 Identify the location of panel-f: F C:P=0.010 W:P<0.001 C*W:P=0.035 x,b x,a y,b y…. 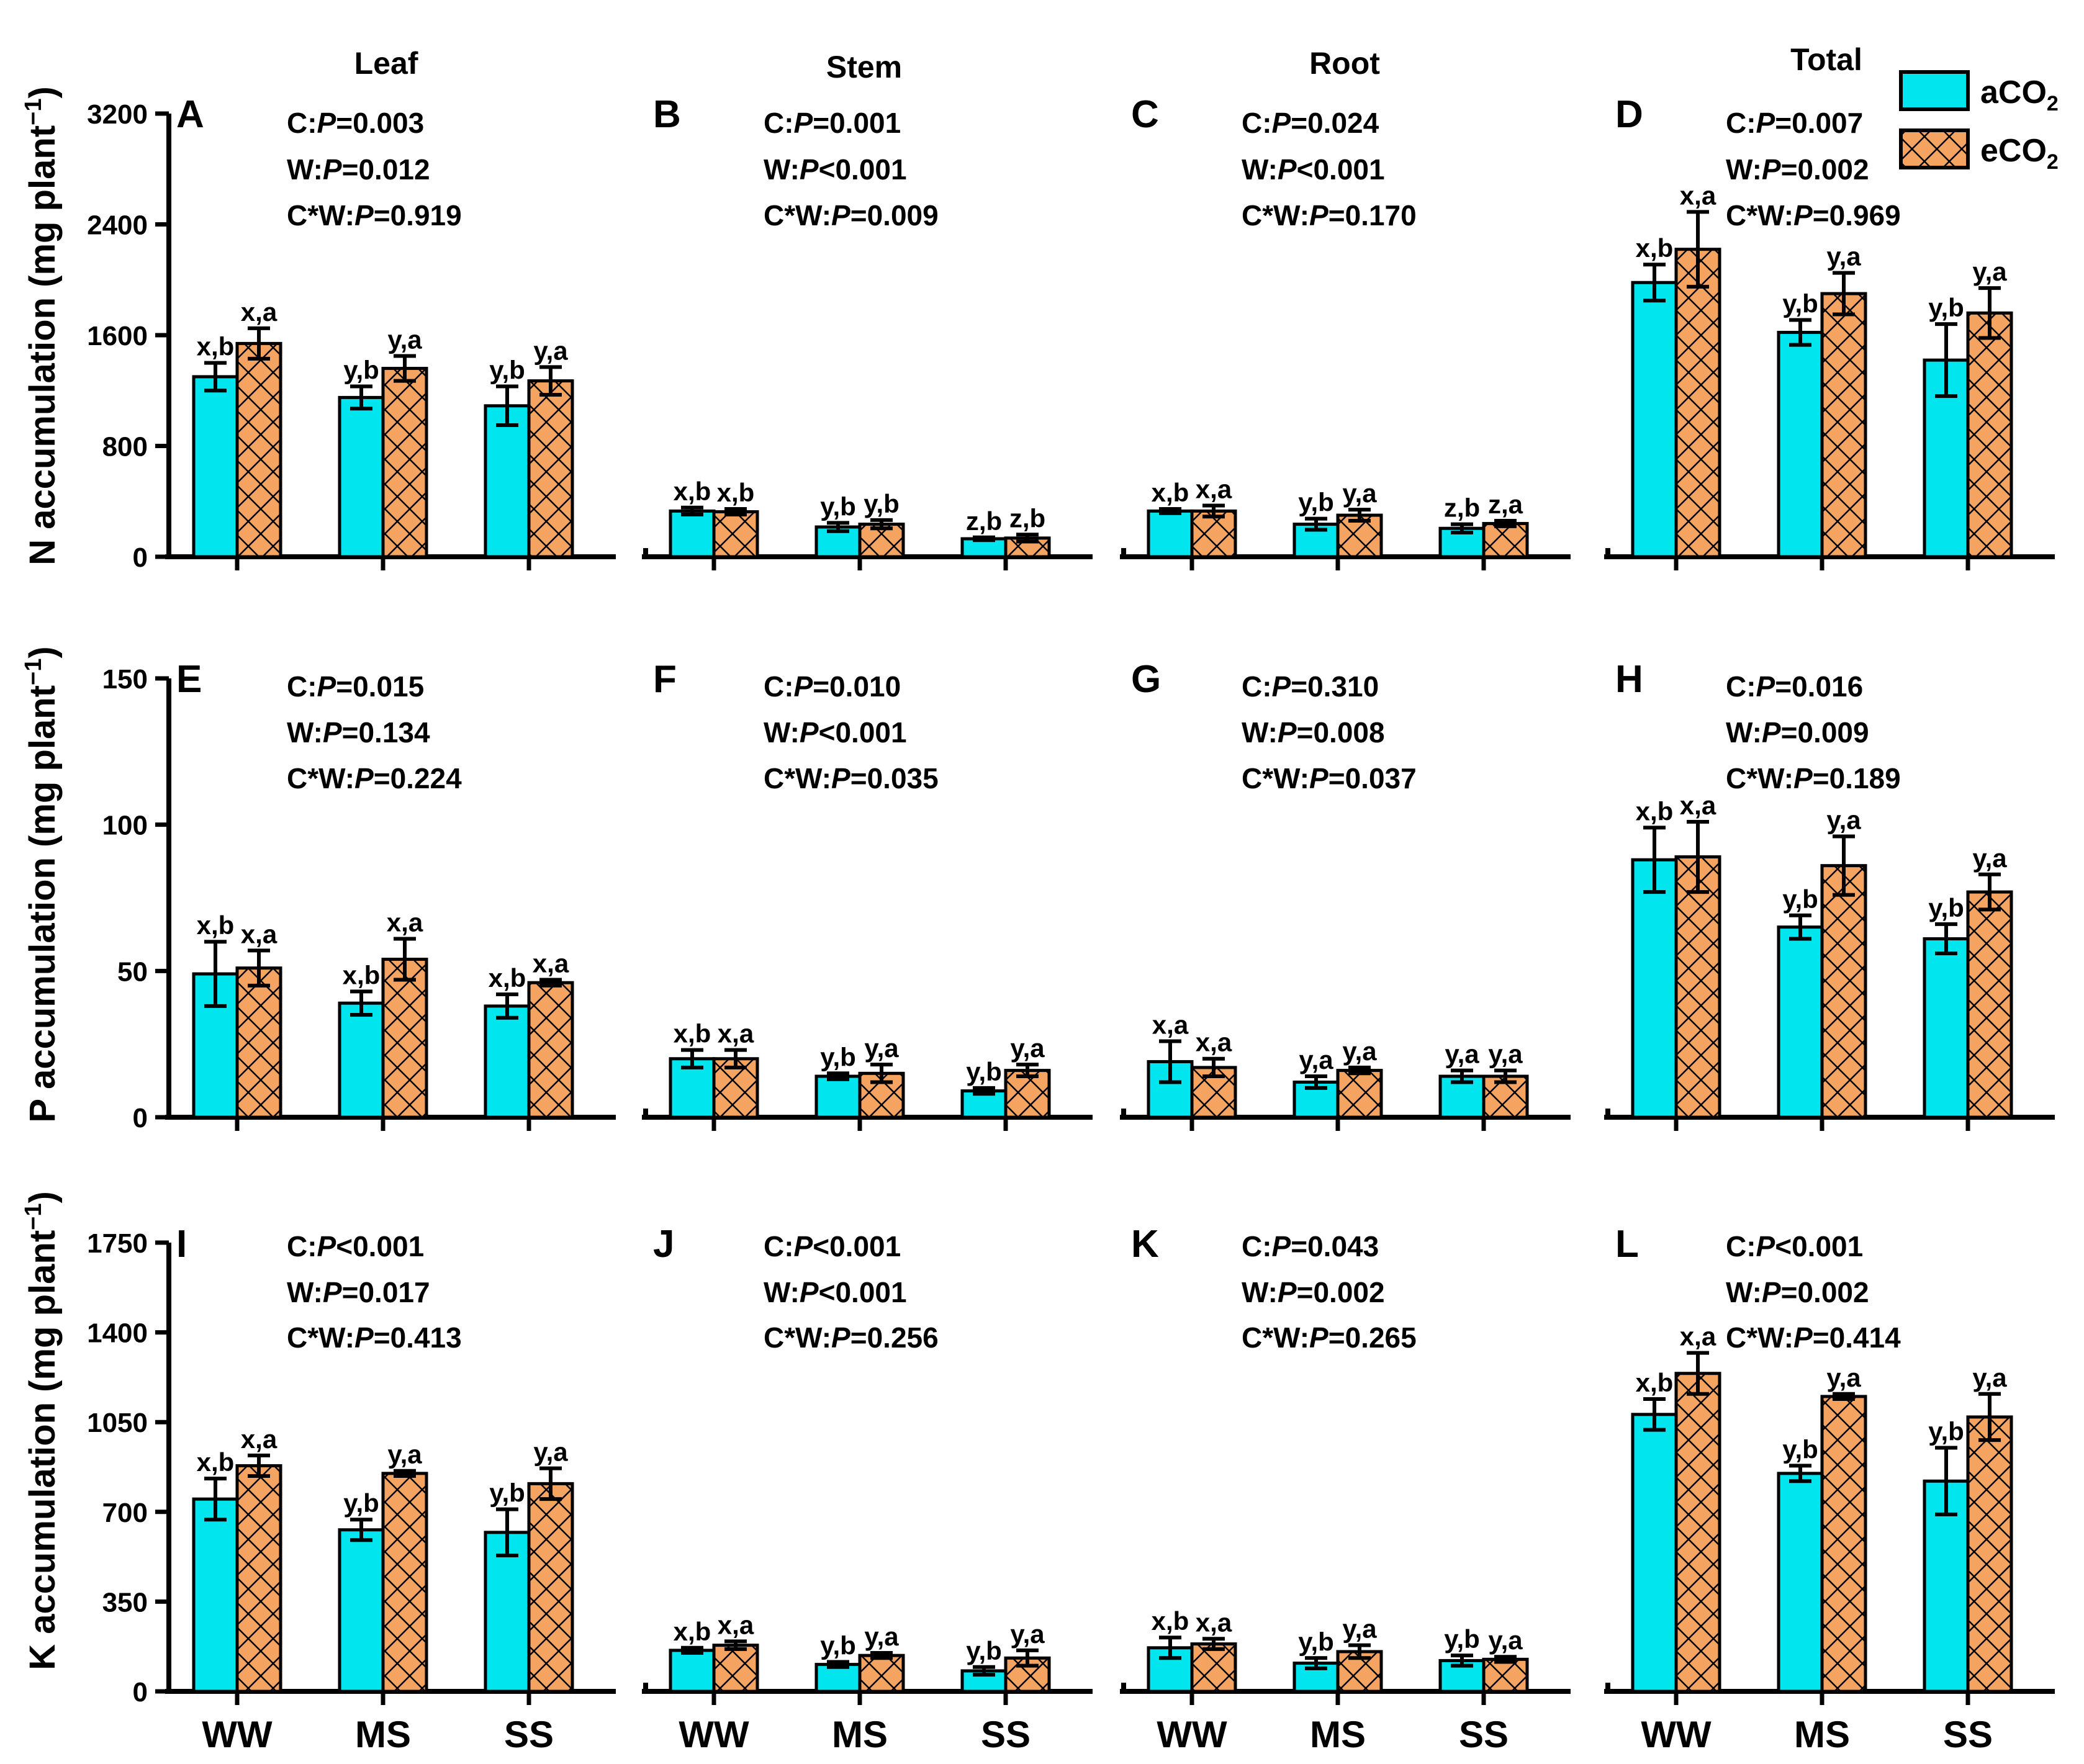
(867, 894).